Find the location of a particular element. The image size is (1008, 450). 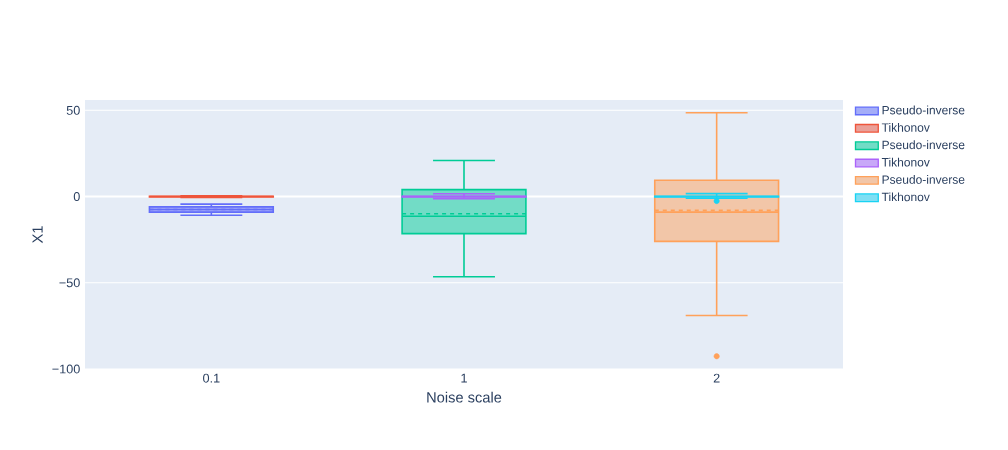

x-tick-label: 1 is located at coordinates (464, 378).